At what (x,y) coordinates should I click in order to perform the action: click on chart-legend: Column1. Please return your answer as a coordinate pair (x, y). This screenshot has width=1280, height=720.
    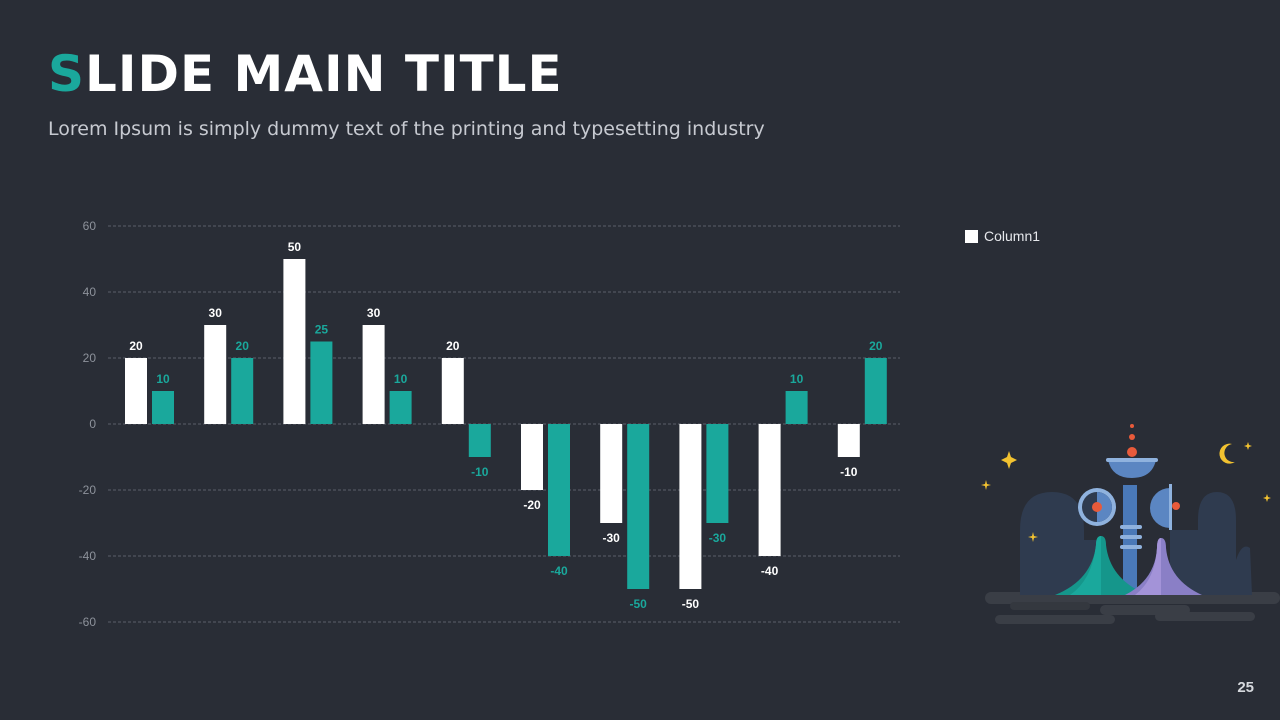
    Looking at the image, I should click on (1002, 236).